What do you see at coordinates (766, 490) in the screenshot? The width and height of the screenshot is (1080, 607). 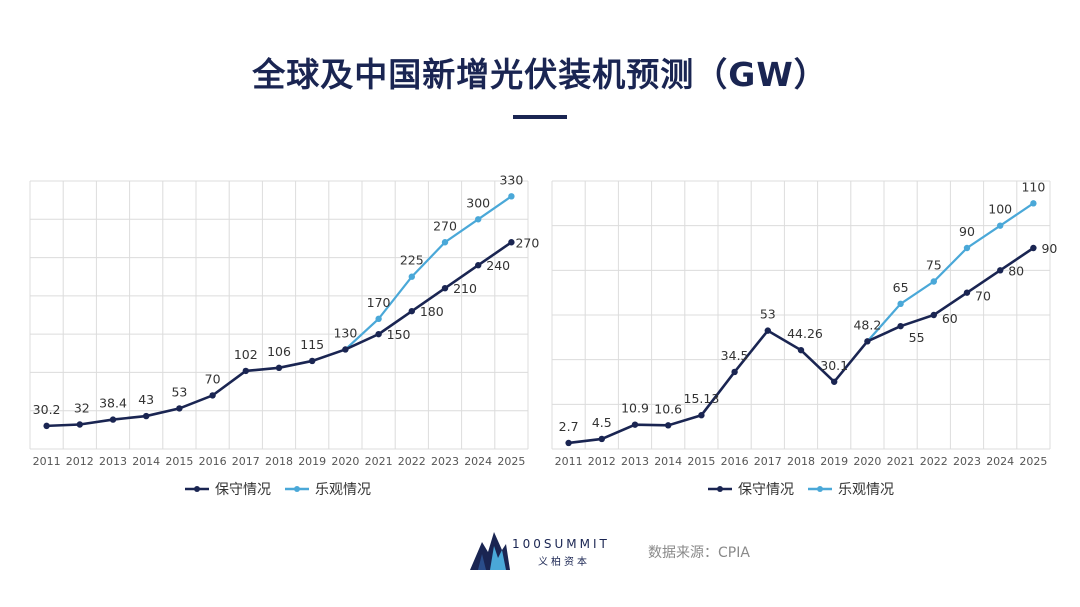 I see `legend-label: 保守情况` at bounding box center [766, 490].